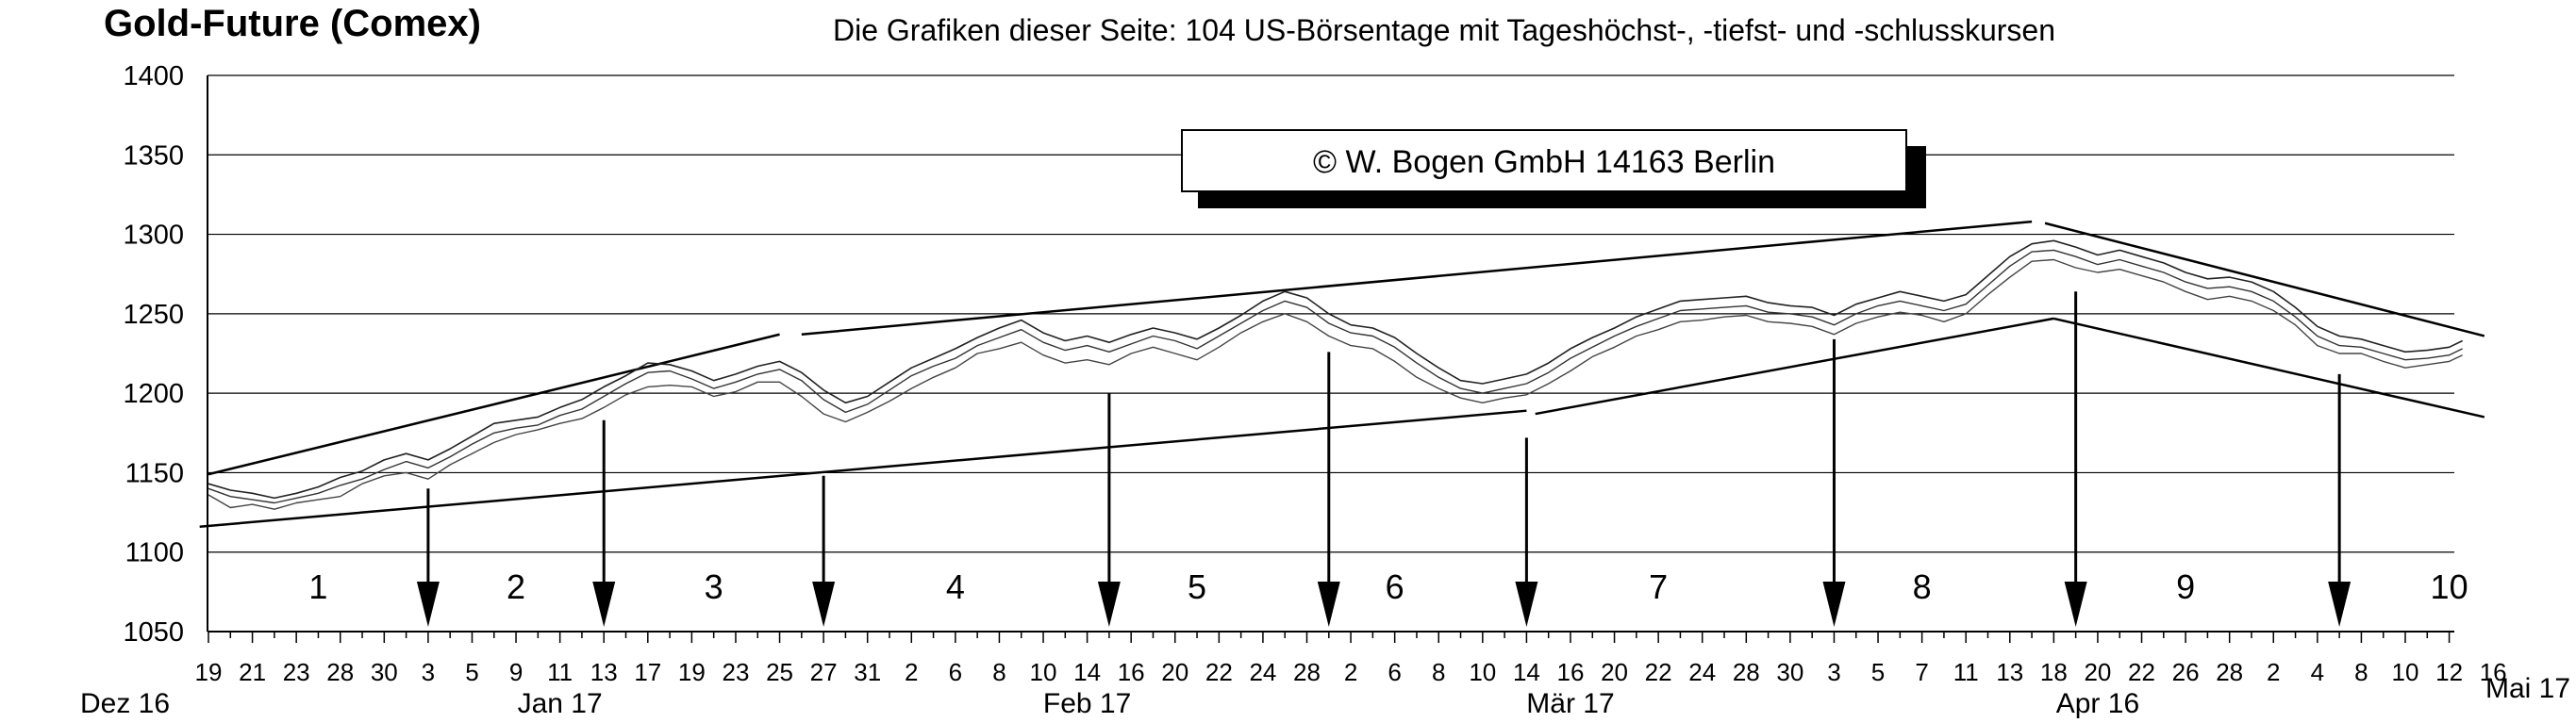 The width and height of the screenshot is (2576, 723). I want to click on cycle-number: 4, so click(955, 586).